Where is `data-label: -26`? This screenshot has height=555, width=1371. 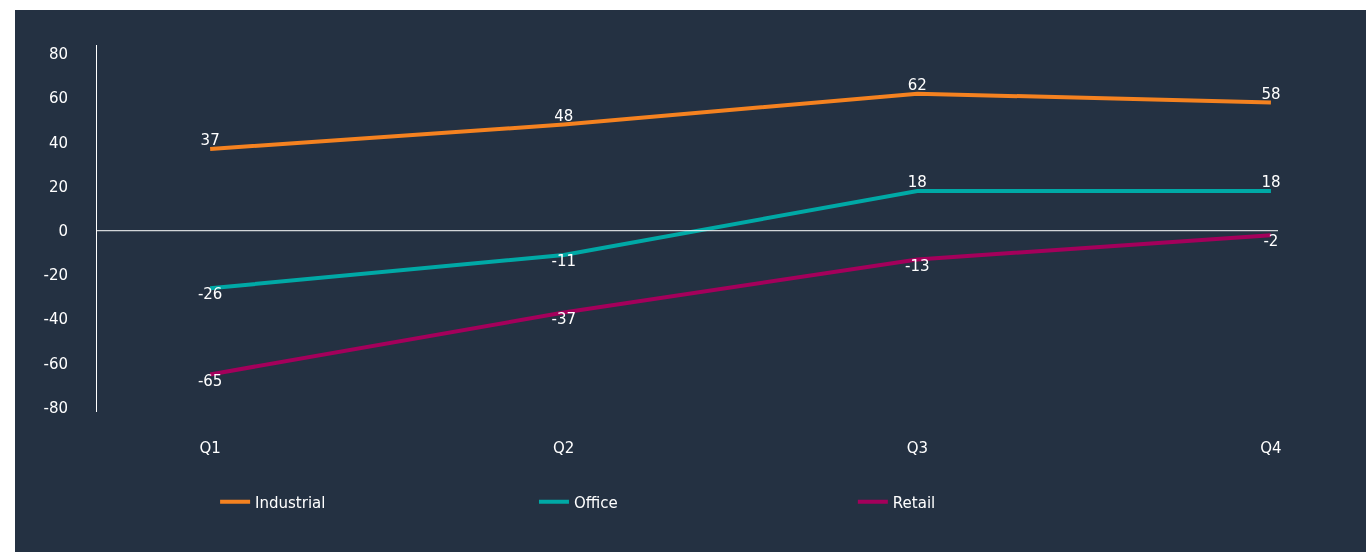 data-label: -26 is located at coordinates (210, 294).